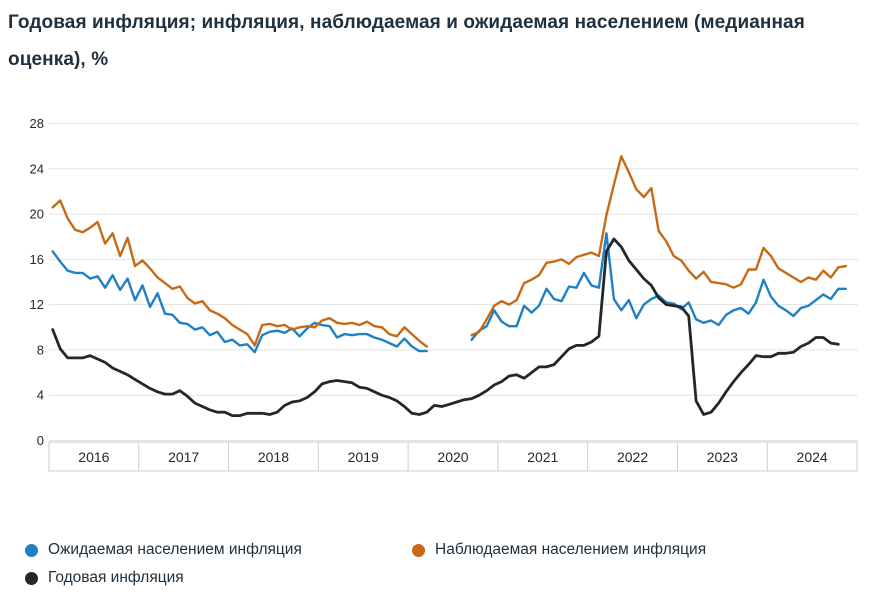 The height and width of the screenshot is (598, 870). I want to click on legend-marker-expected-icon, so click(31, 550).